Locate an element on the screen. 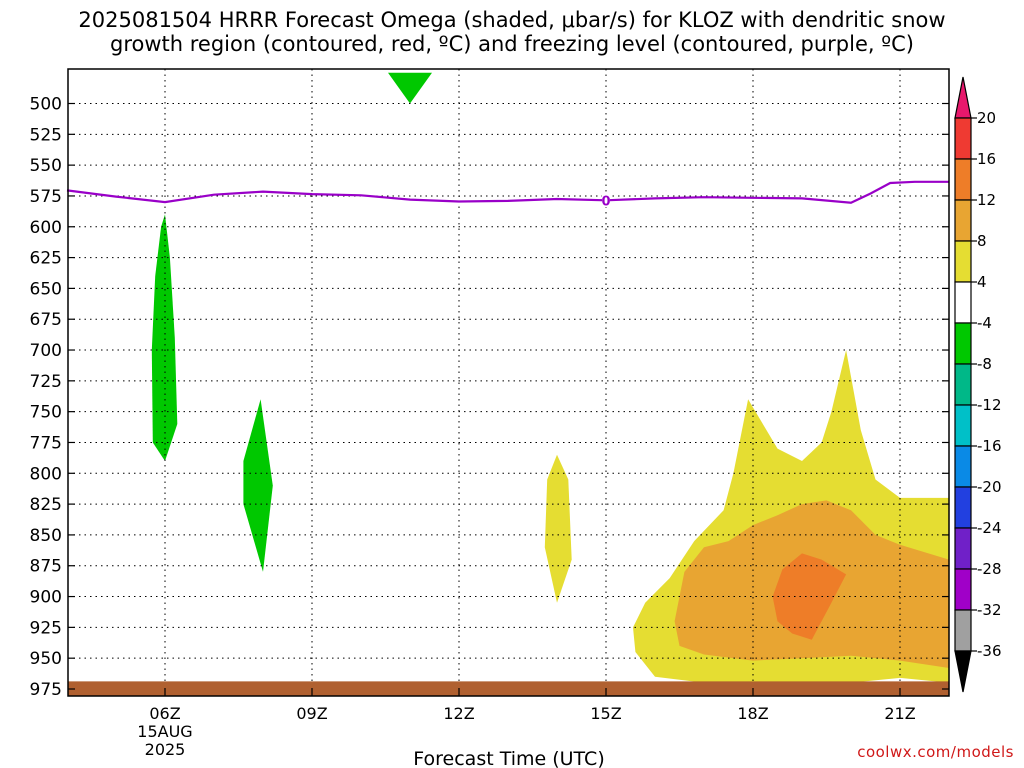 The width and height of the screenshot is (1024, 768). y-tick-label: 575 is located at coordinates (46, 197).